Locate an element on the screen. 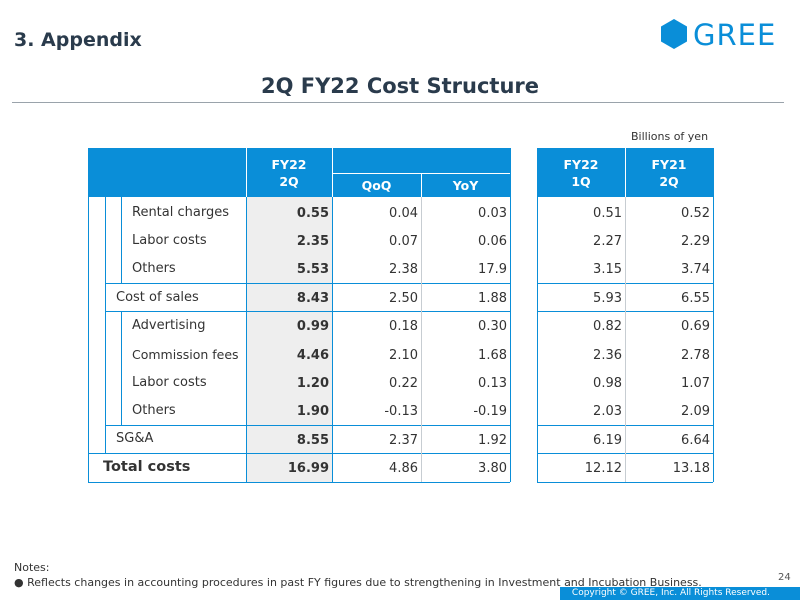 This screenshot has height=600, width=800. cost-of-sales-bottom-rule is located at coordinates (307, 311).